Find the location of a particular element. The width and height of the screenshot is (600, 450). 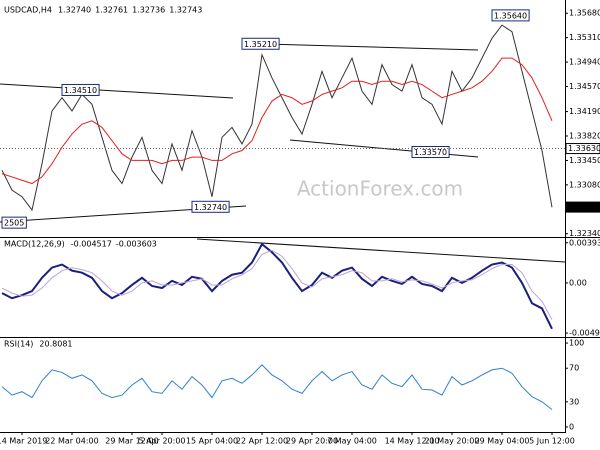

x-tick-label: 7 May 04:00 is located at coordinates (352, 441).